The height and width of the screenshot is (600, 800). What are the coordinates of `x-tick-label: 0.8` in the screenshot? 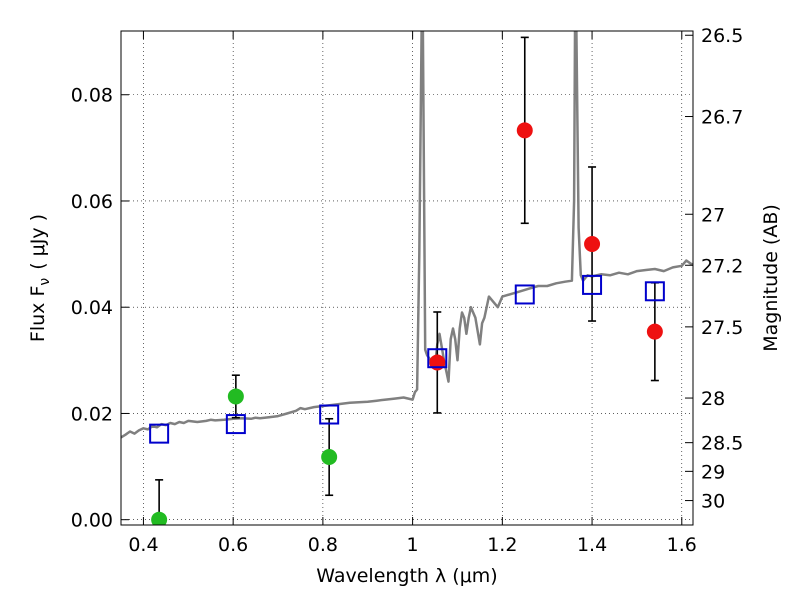 It's located at (323, 545).